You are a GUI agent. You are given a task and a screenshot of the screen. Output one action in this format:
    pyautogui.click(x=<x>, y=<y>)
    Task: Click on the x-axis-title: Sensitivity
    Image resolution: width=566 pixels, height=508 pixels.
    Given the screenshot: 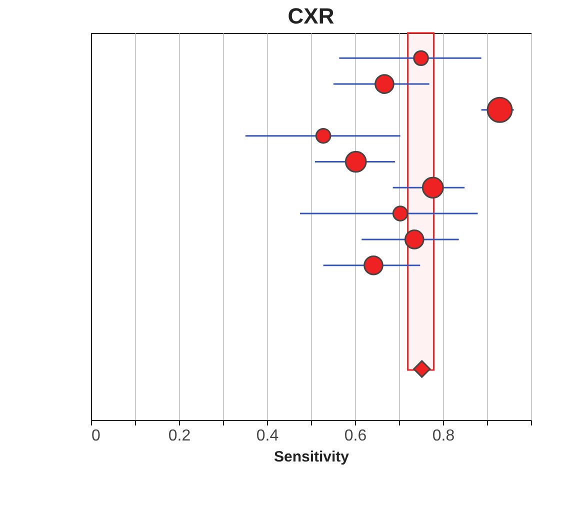 What is the action you would take?
    pyautogui.click(x=312, y=457)
    